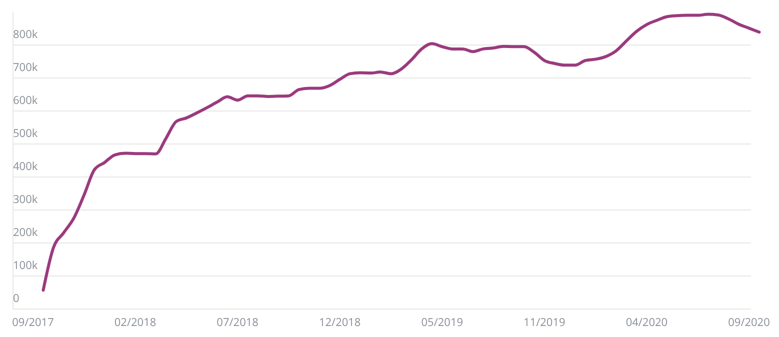 The height and width of the screenshot is (337, 779). Describe the element at coordinates (25, 232) in the screenshot. I see `y-tick-label: 200k` at that location.